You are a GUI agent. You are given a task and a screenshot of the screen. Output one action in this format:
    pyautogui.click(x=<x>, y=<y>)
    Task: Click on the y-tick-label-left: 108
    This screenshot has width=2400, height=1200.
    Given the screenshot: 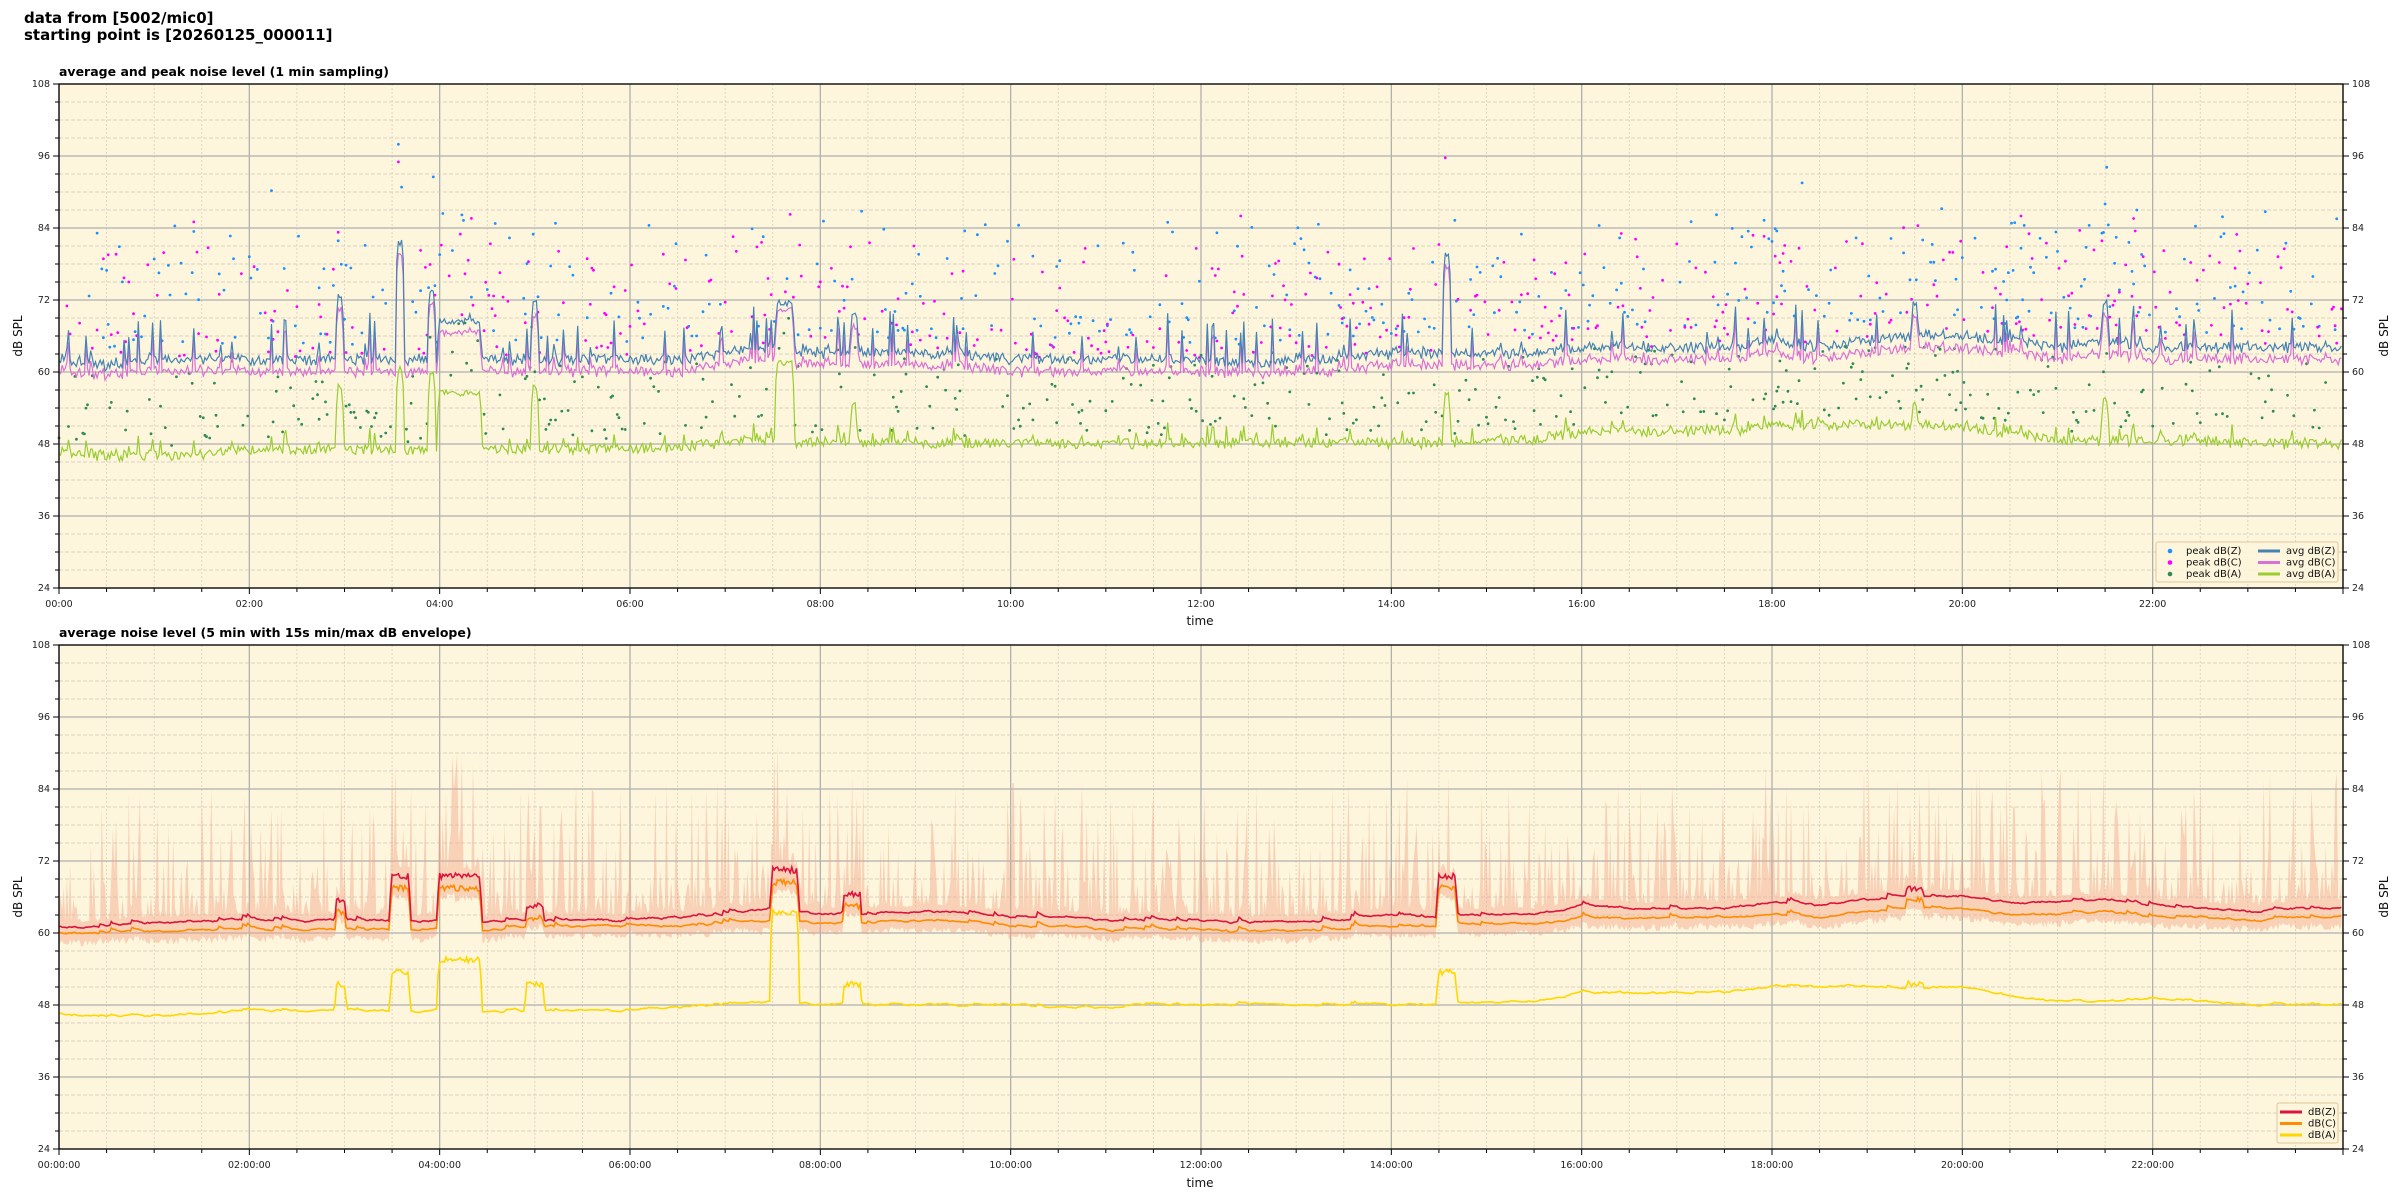 What is the action you would take?
    pyautogui.click(x=41, y=84)
    